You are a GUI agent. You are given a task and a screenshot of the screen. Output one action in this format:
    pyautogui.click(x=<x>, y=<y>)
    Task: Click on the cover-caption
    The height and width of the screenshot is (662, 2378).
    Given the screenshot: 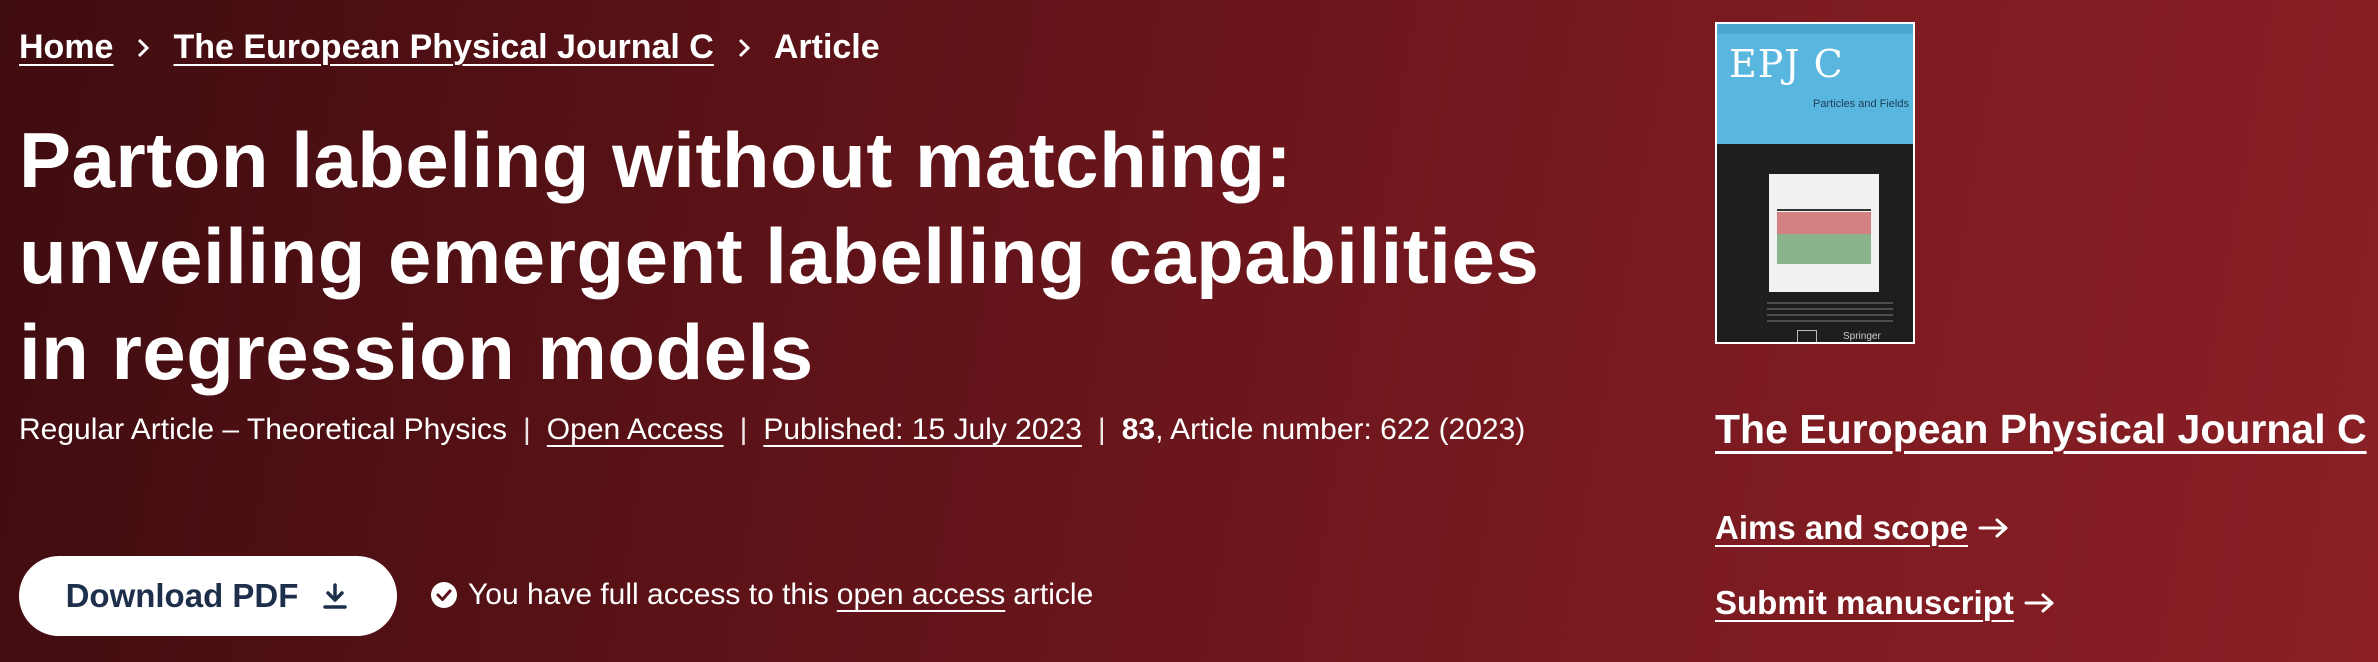 What is the action you would take?
    pyautogui.click(x=1830, y=312)
    